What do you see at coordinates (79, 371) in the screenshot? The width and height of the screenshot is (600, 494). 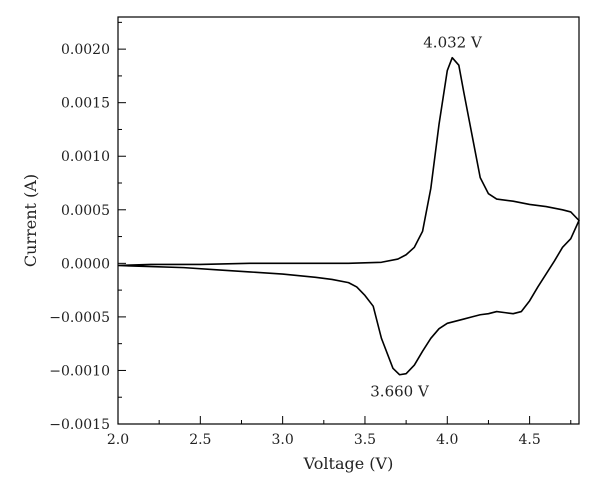 I see `y-tick-label: −0.0010` at bounding box center [79, 371].